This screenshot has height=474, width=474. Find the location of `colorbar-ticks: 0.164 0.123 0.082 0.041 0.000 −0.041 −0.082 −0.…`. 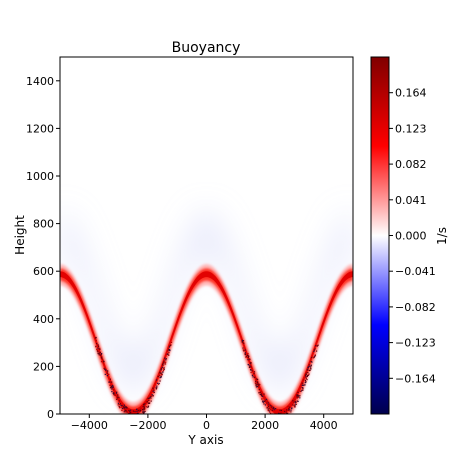

colorbar-ticks: 0.164 0.123 0.082 0.041 0.000 −0.041 −0.082 −0.… is located at coordinates (412, 236).